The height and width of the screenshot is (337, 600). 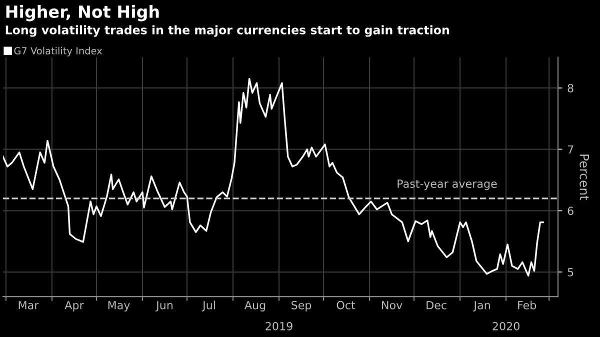 What do you see at coordinates (82, 13) in the screenshot?
I see `chart-title: Higher, Not High` at bounding box center [82, 13].